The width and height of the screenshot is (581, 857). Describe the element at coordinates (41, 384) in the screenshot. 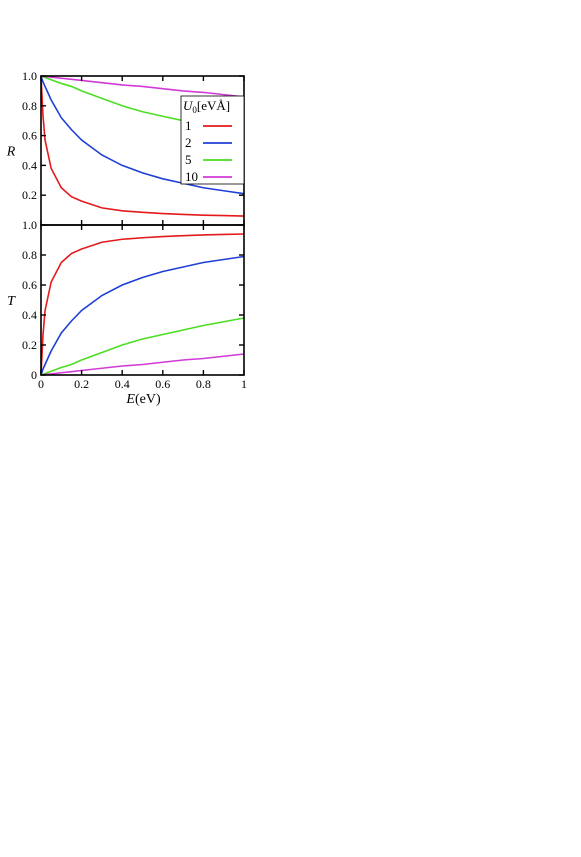

I see `x-tick-label: 0` at that location.